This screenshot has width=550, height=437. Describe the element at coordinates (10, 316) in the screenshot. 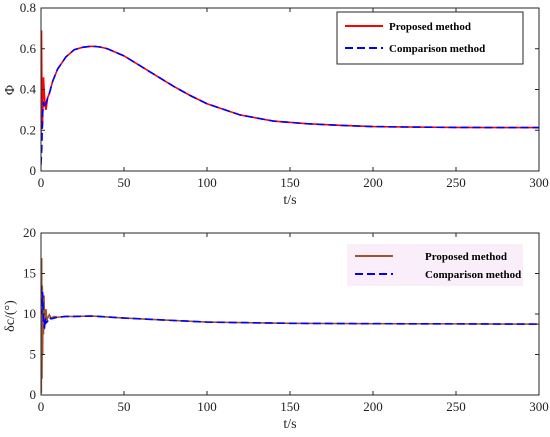

I see `y-axis-label: δc/(°)` at that location.